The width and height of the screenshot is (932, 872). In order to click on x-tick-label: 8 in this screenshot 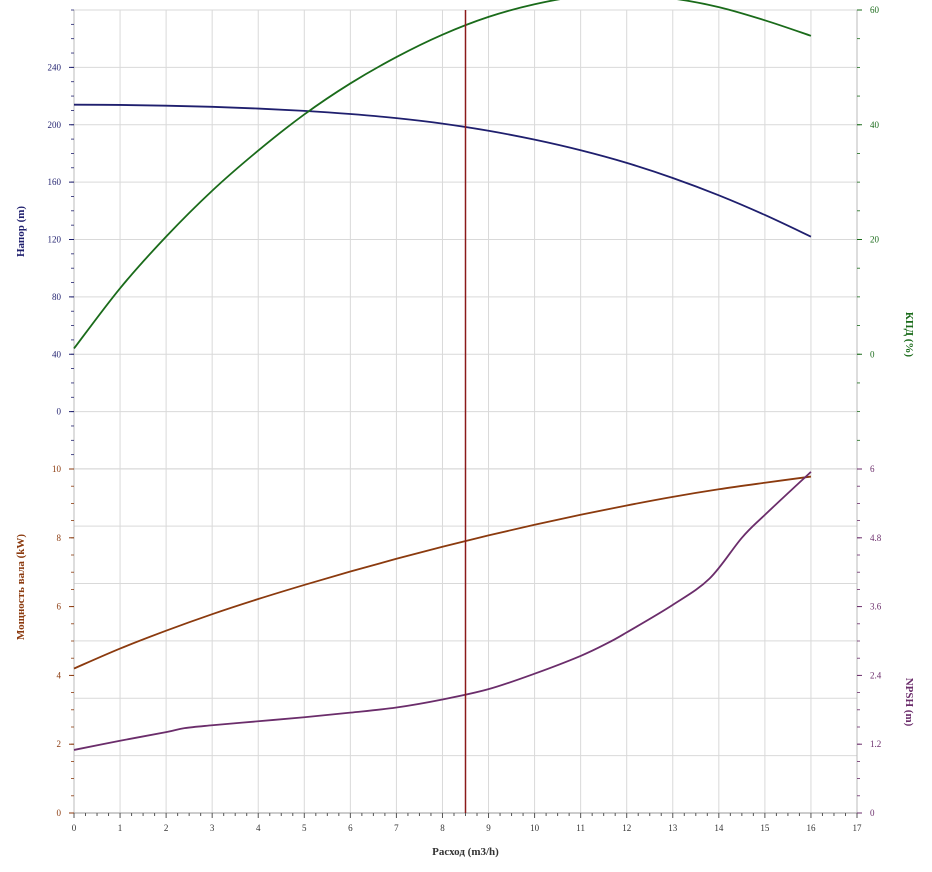, I will do `click(442, 828)`.